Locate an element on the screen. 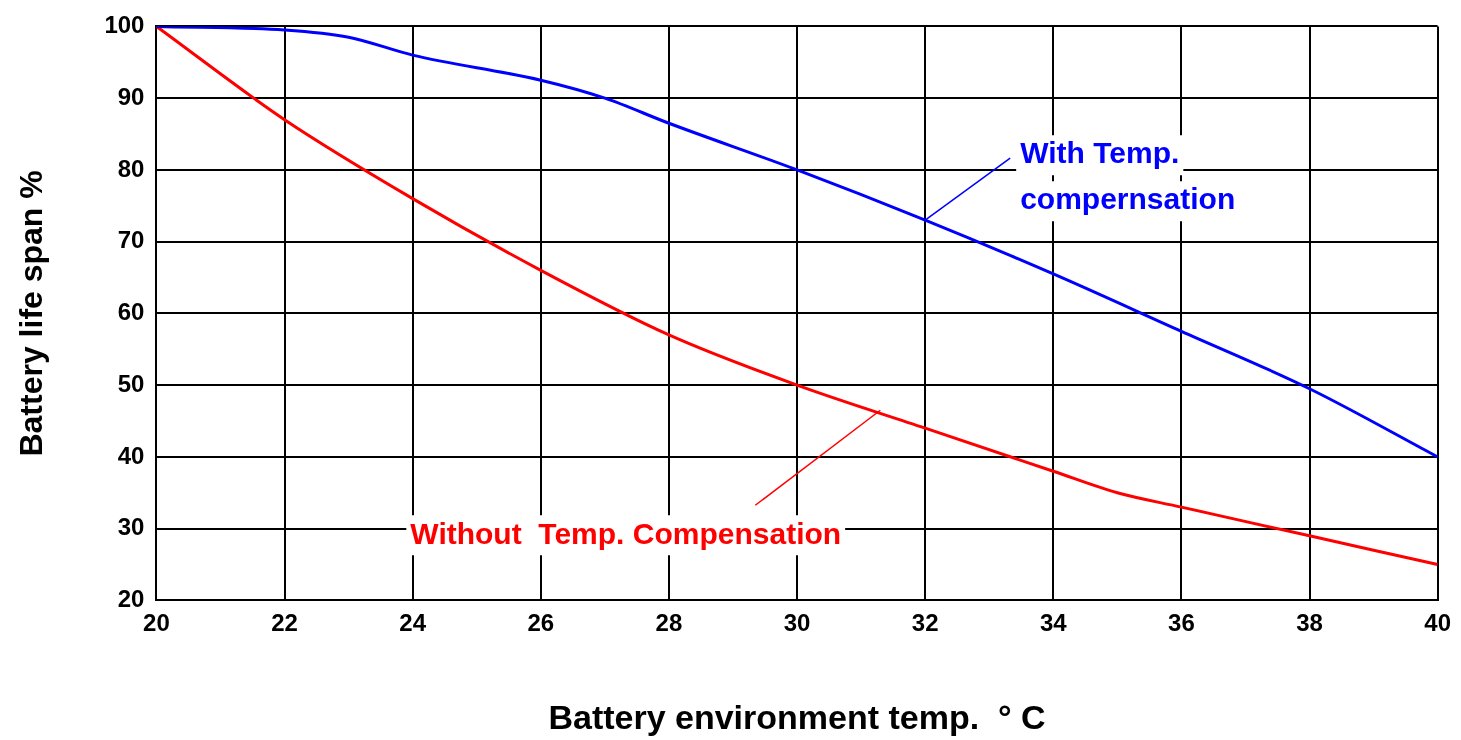 The width and height of the screenshot is (1461, 740). y-tick-label: 20 is located at coordinates (131, 599).